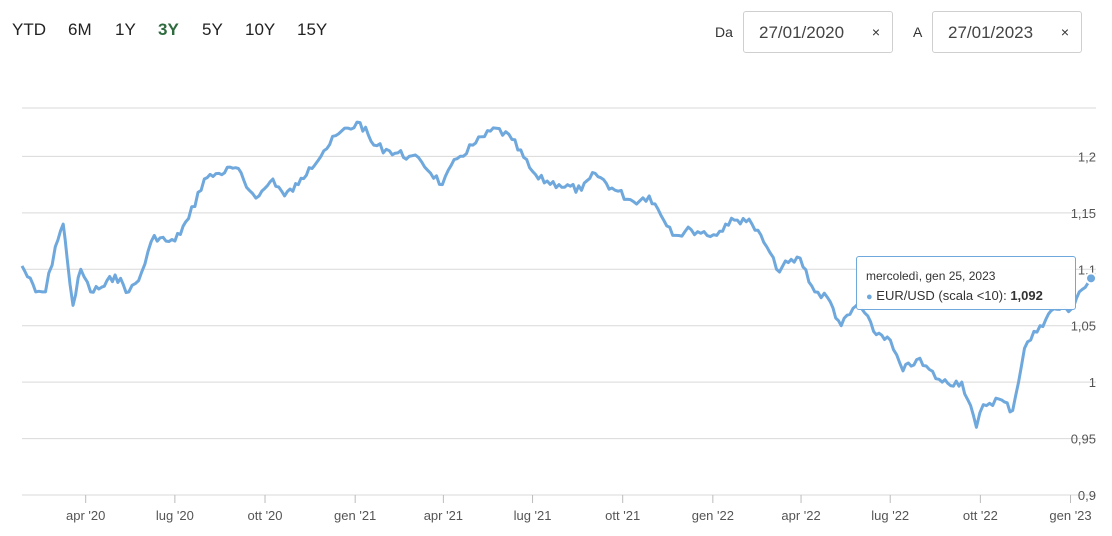 This screenshot has width=1112, height=536. Describe the element at coordinates (1087, 156) in the screenshot. I see `y-tick-label: 1,2` at that location.